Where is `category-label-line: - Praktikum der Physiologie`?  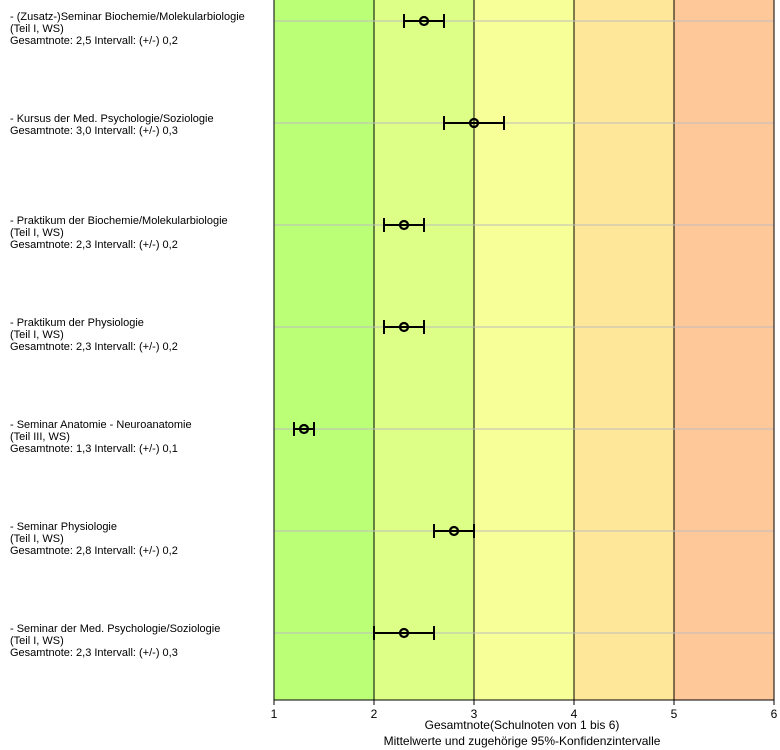 category-label-line: - Praktikum der Physiologie is located at coordinates (77, 323).